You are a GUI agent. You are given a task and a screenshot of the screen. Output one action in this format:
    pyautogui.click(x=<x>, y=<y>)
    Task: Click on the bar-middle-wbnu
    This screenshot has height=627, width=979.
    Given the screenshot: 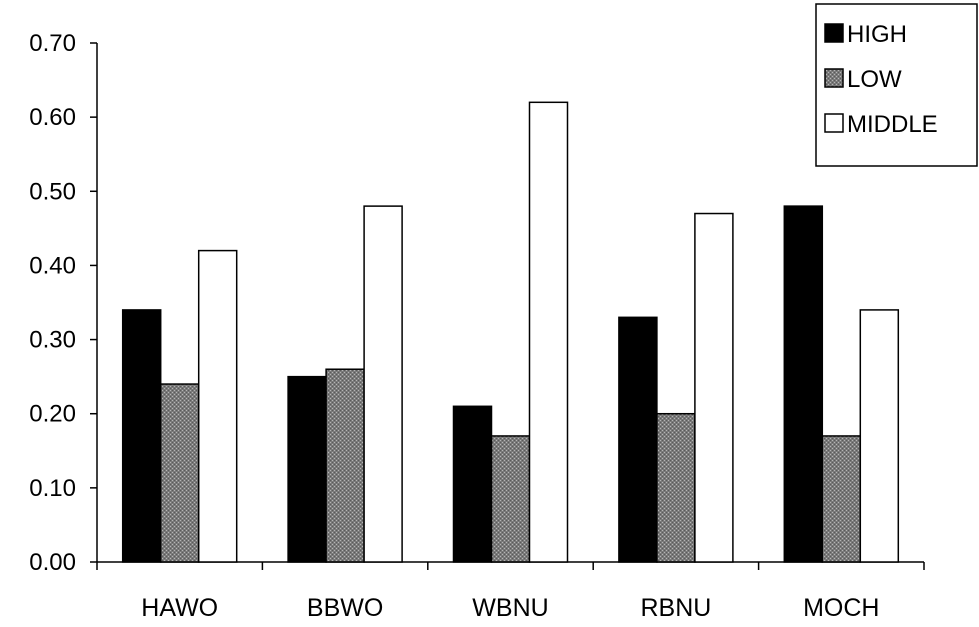 What is the action you would take?
    pyautogui.click(x=548, y=332)
    